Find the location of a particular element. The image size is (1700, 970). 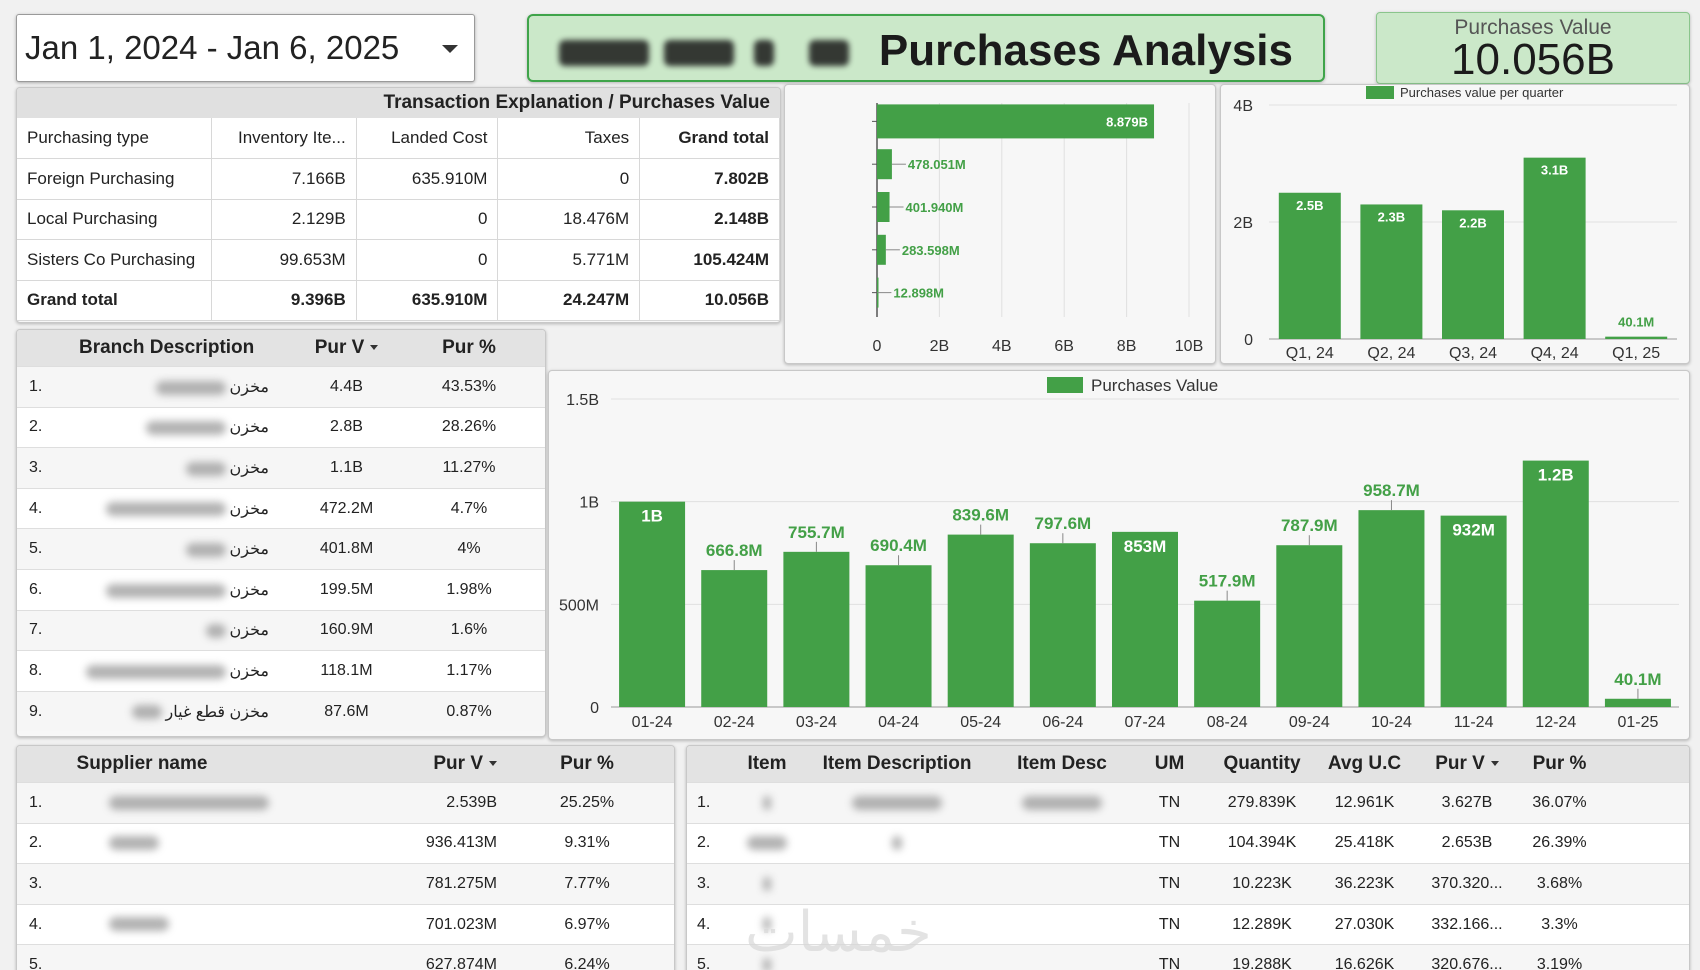

avg-uc-cell: 25.418K is located at coordinates (1364, 843).